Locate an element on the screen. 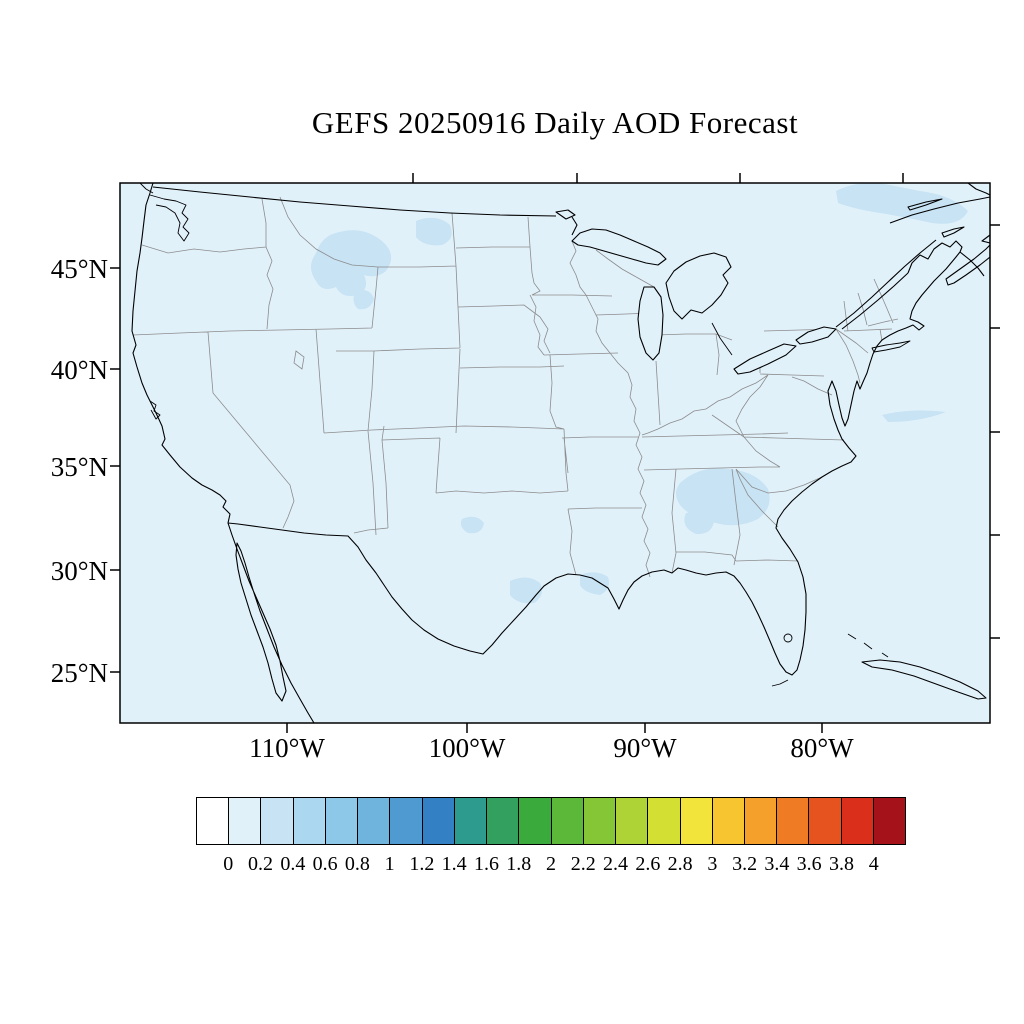 The image size is (1024, 1024). aod-patch-montana is located at coordinates (351, 263).